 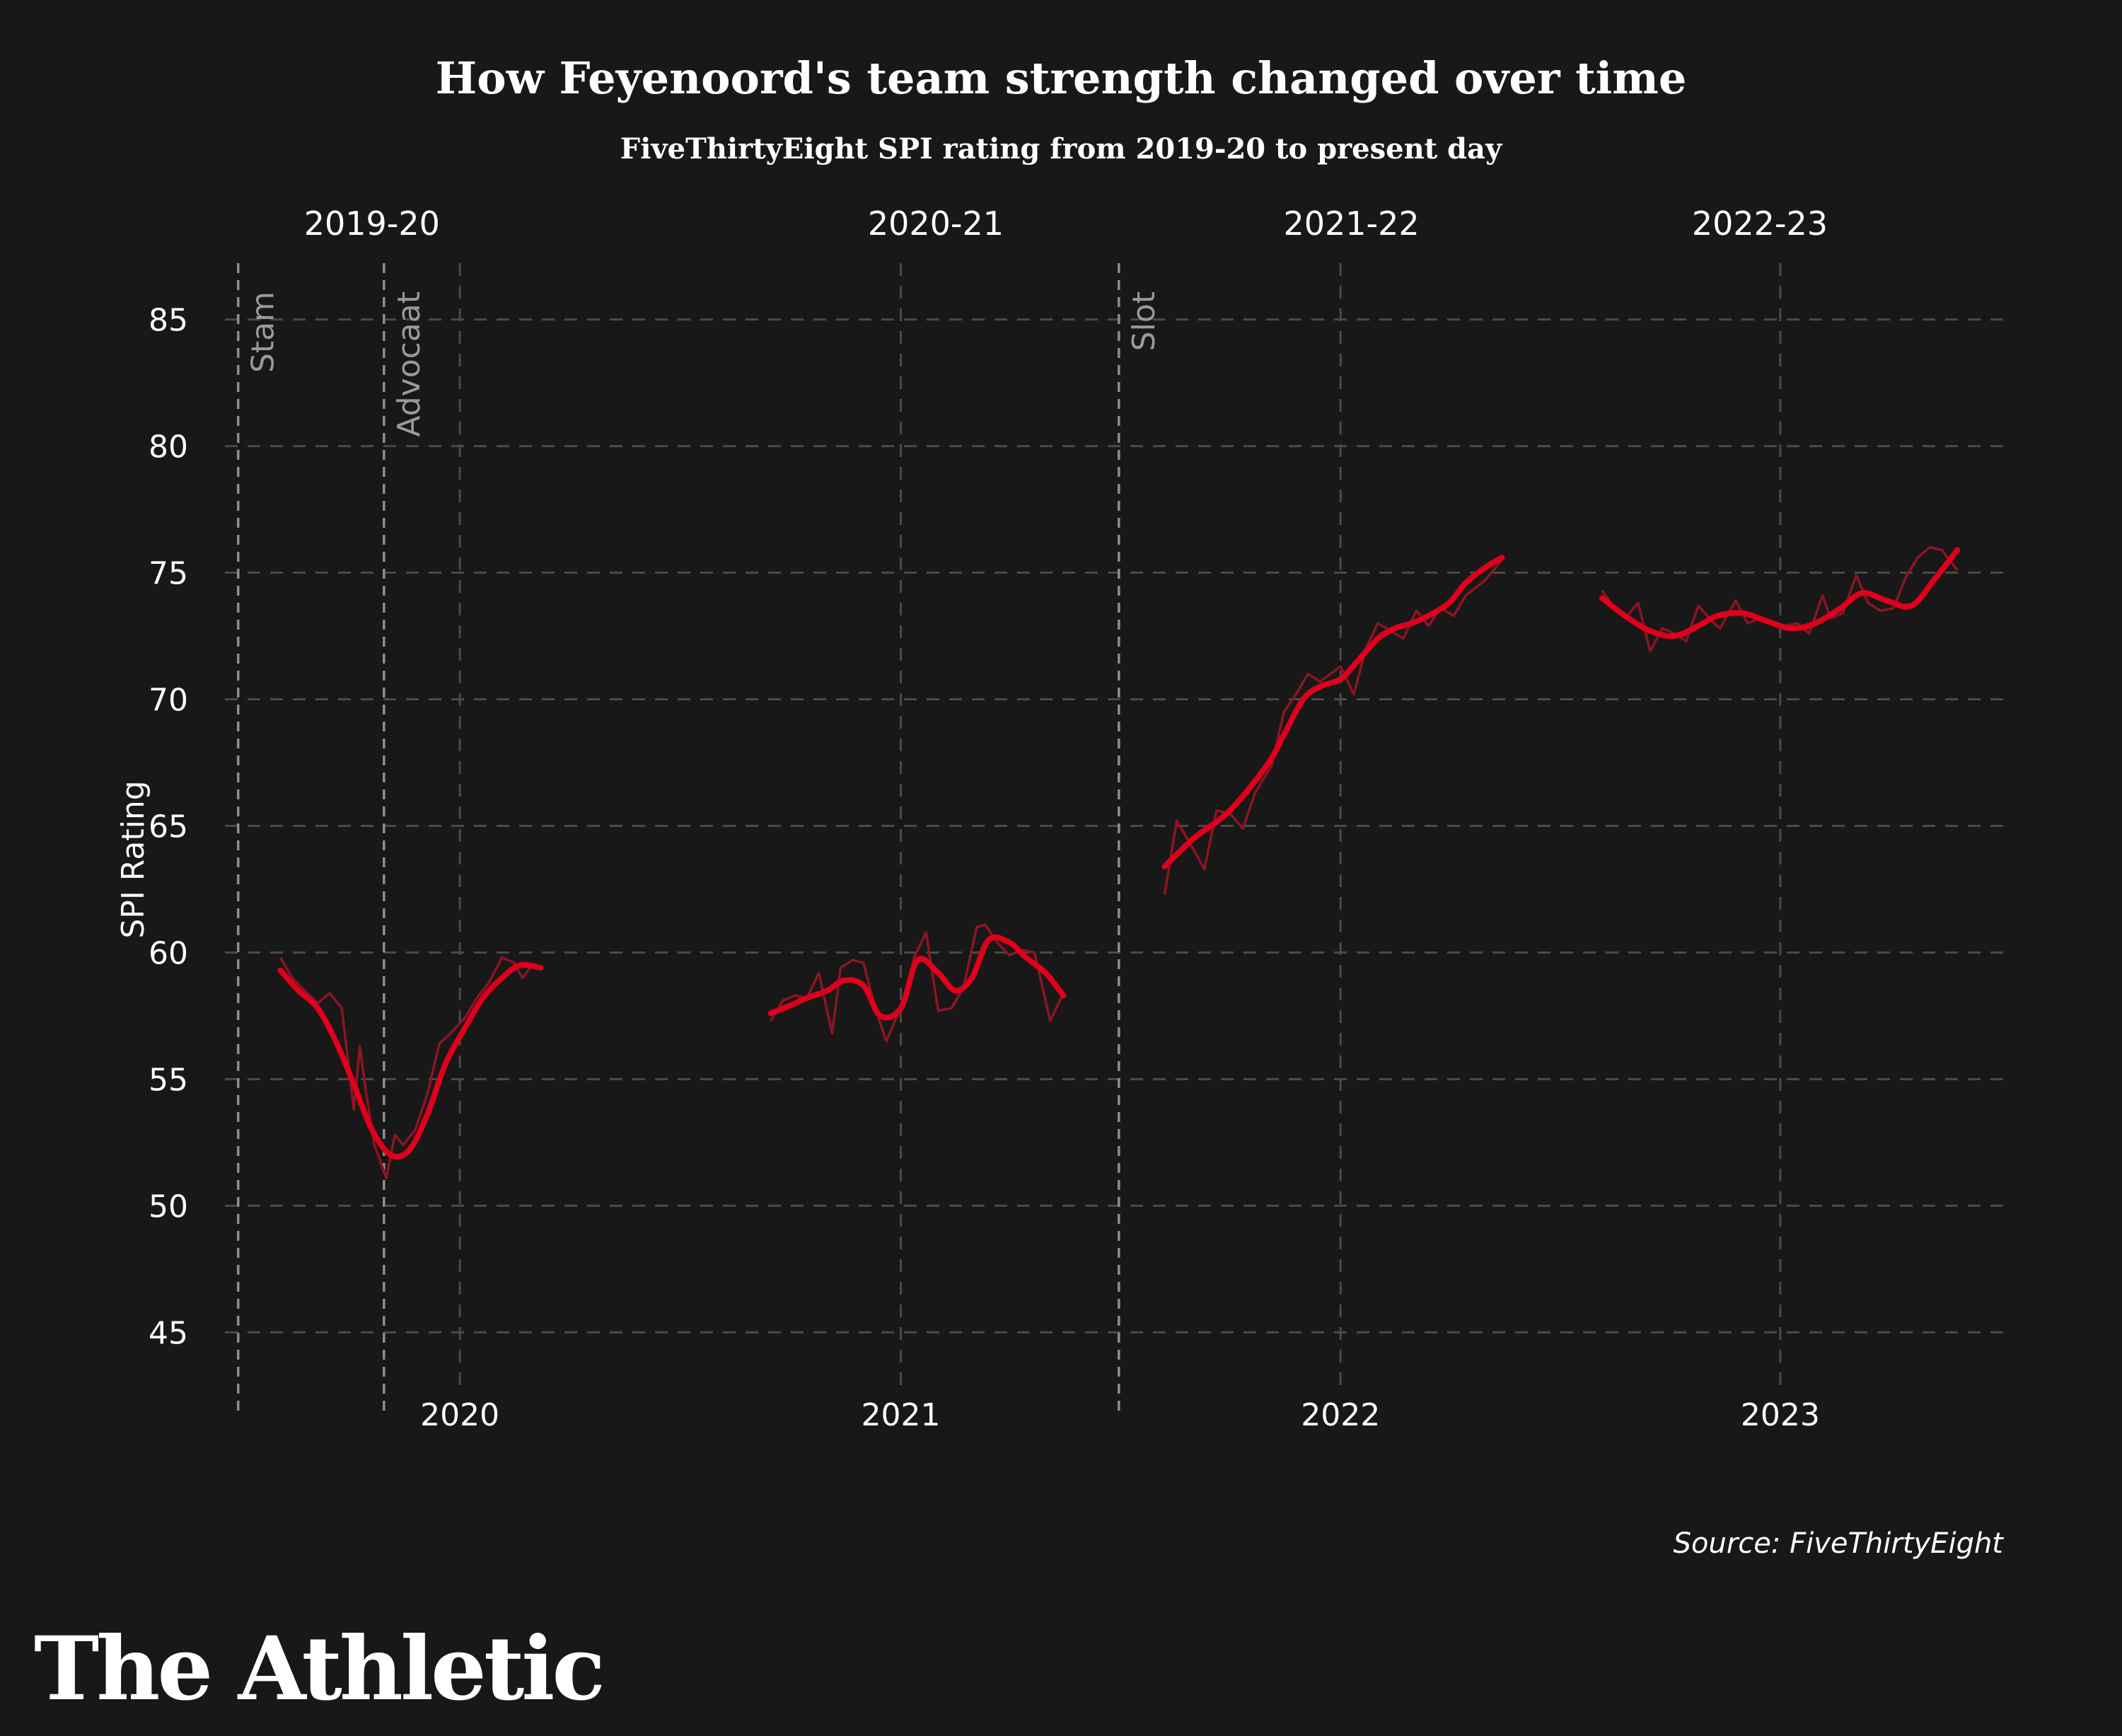 What do you see at coordinates (168, 574) in the screenshot?
I see `y-tick-label: 75` at bounding box center [168, 574].